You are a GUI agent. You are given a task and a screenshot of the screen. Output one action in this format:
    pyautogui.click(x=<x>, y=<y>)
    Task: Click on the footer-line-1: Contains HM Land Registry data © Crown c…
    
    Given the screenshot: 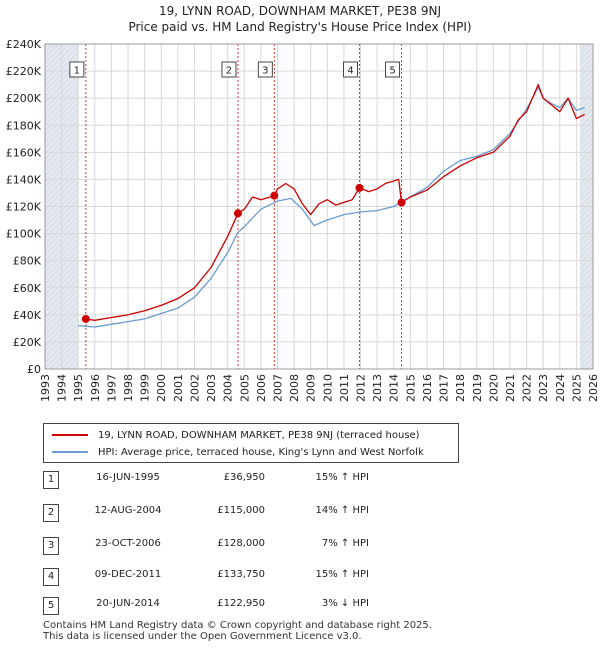 What is the action you would take?
    pyautogui.click(x=237, y=625)
    